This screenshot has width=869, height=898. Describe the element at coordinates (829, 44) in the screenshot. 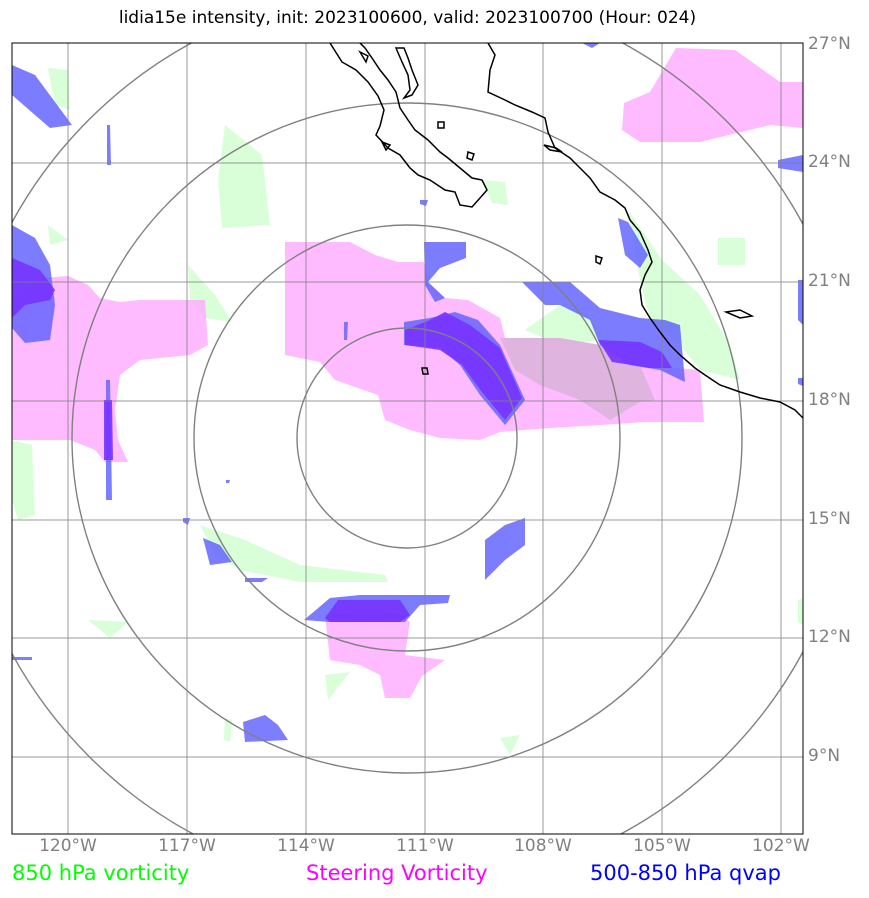

I see `lat-label-27n: 27°N` at that location.